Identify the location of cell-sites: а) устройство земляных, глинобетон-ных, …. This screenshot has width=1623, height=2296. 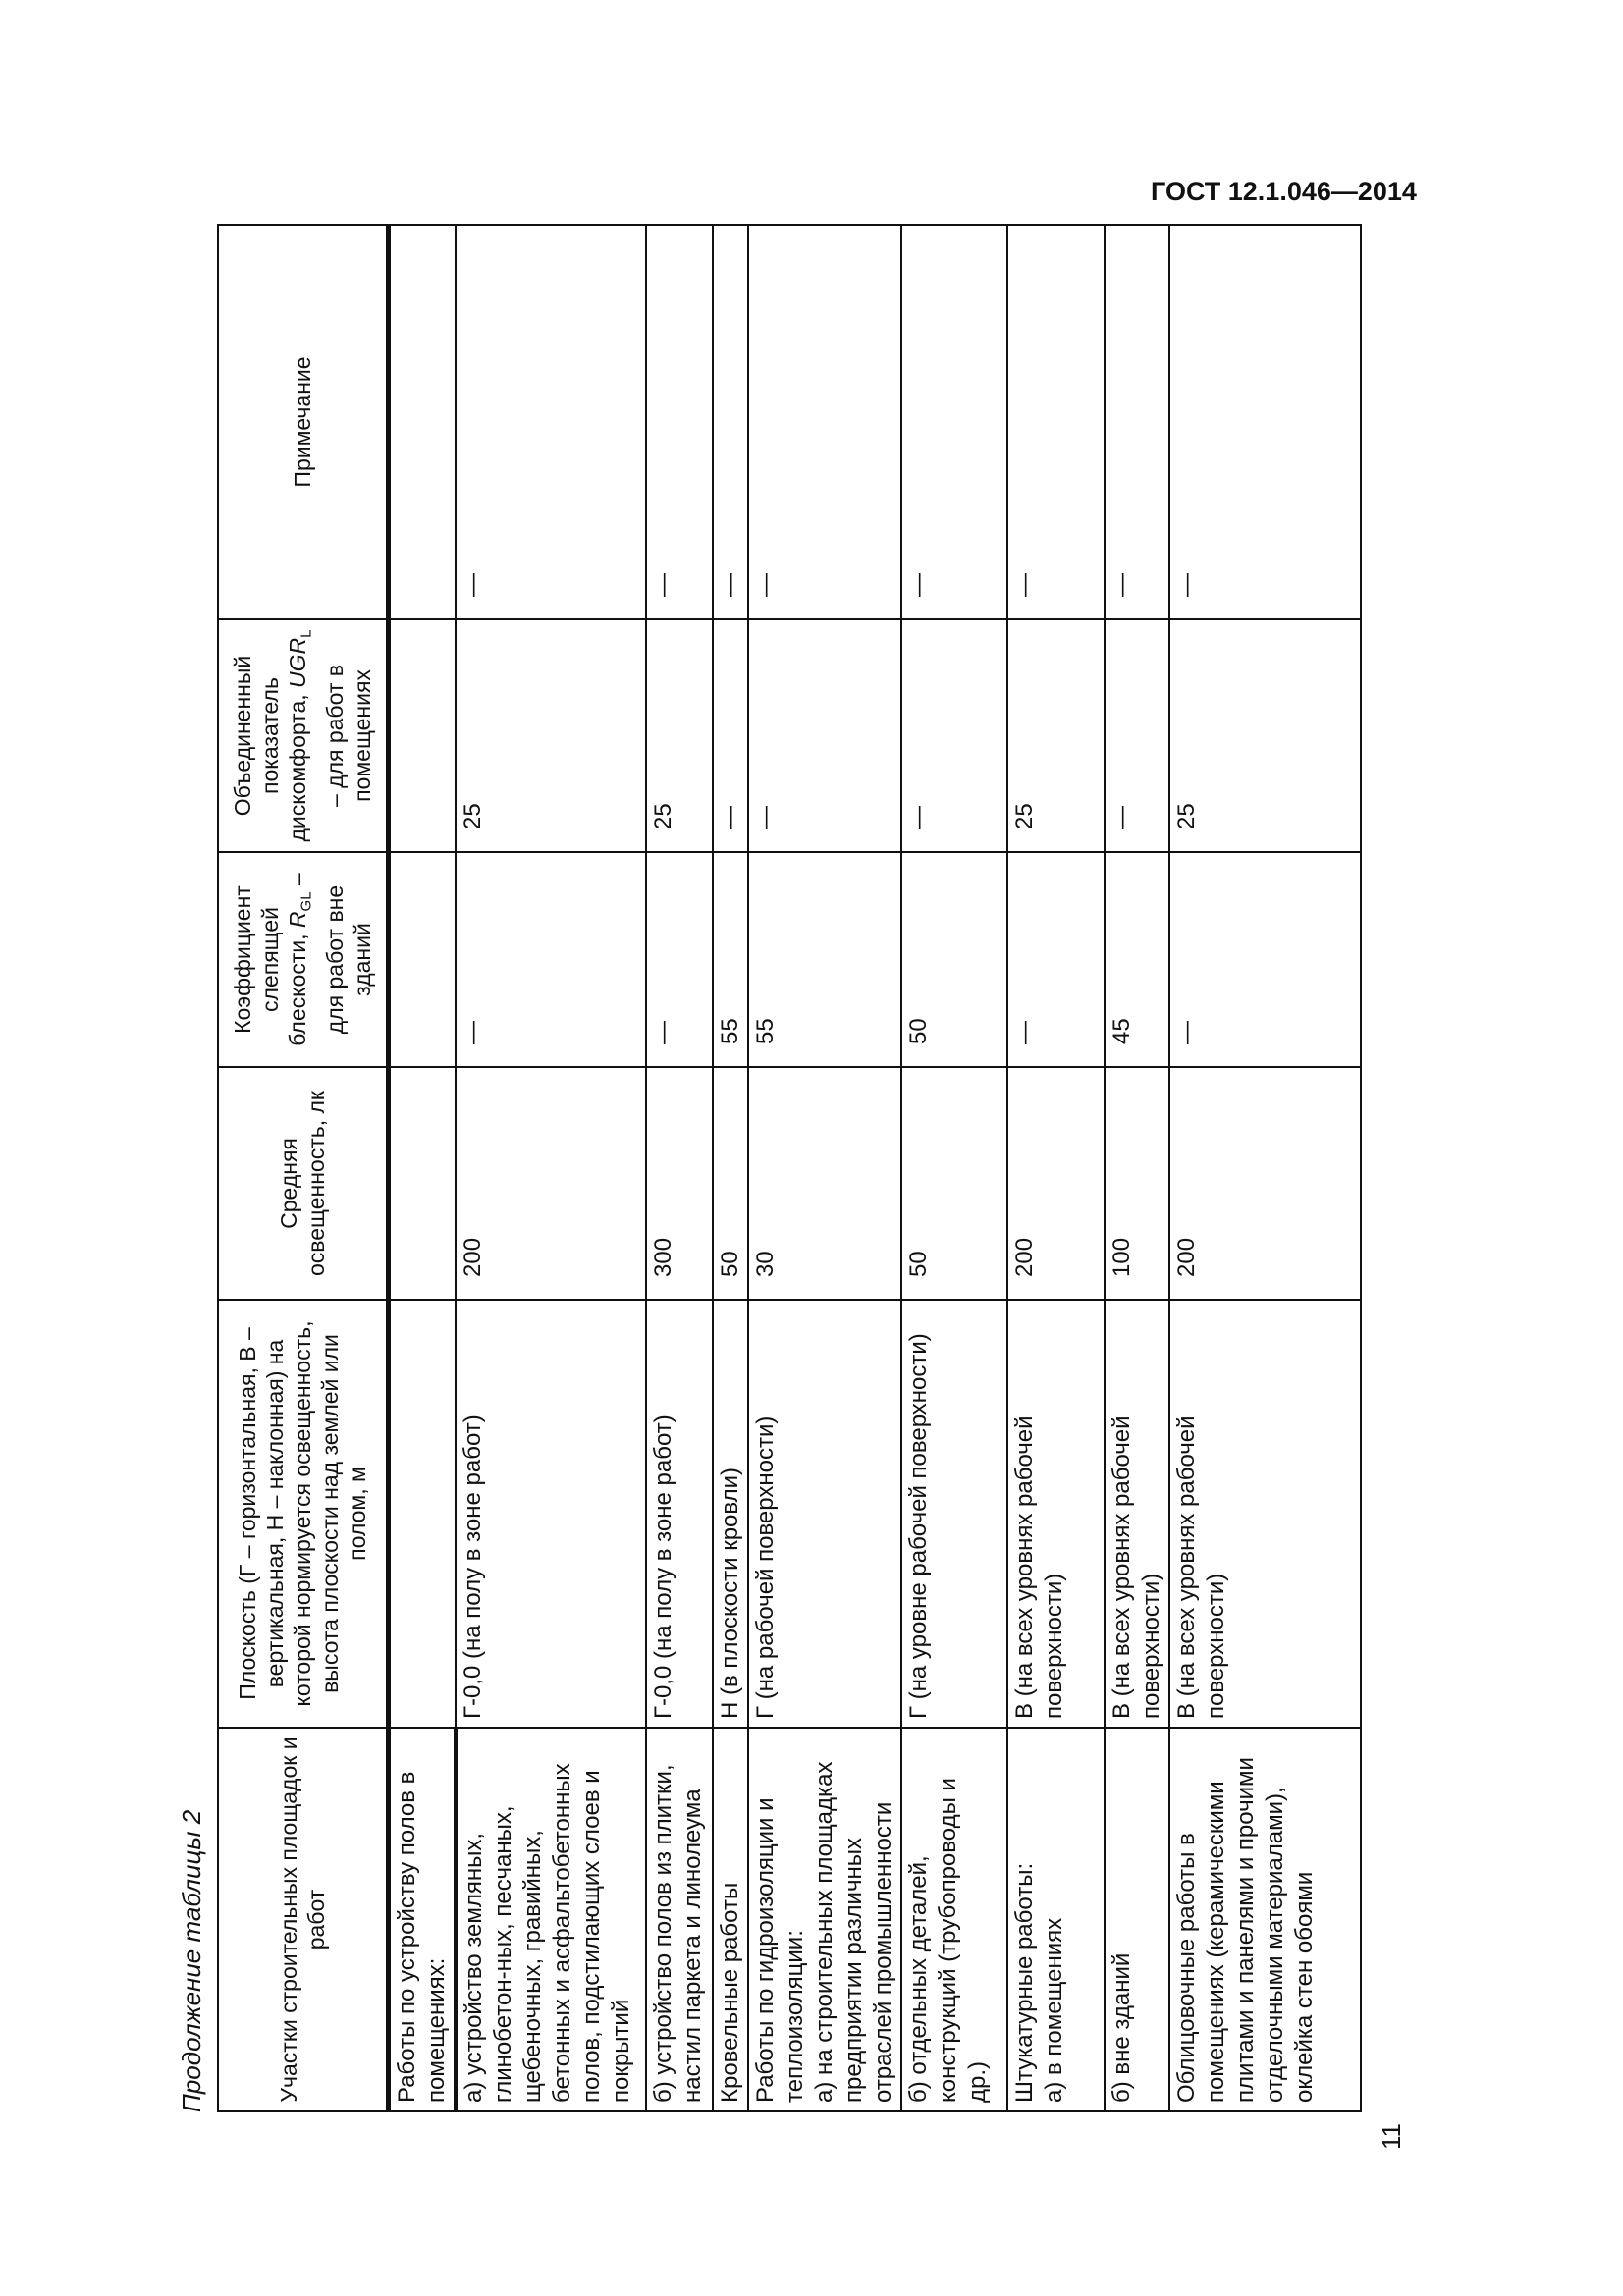
(551, 1919).